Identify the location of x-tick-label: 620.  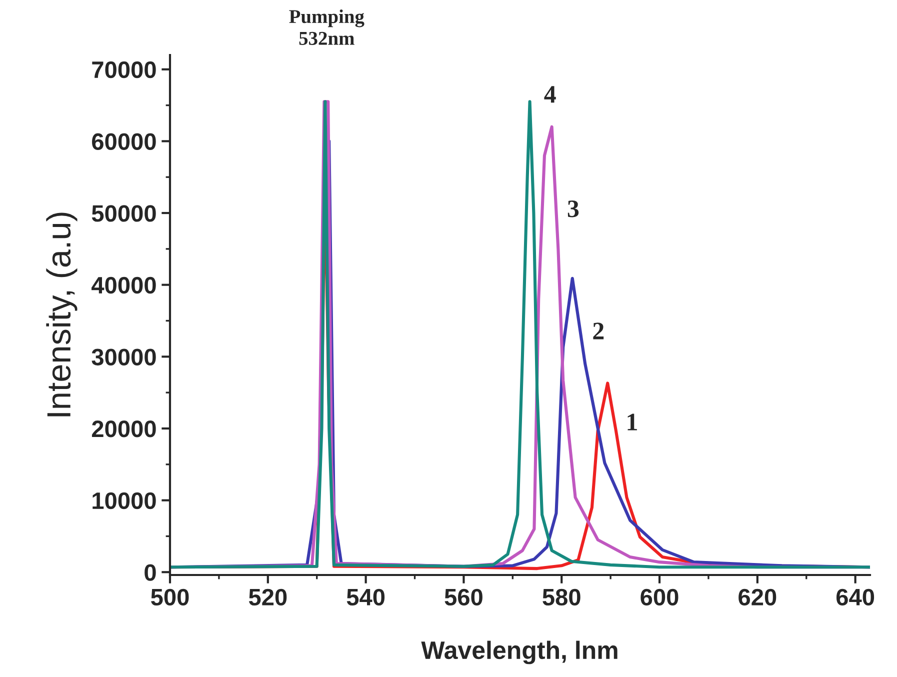
(757, 597).